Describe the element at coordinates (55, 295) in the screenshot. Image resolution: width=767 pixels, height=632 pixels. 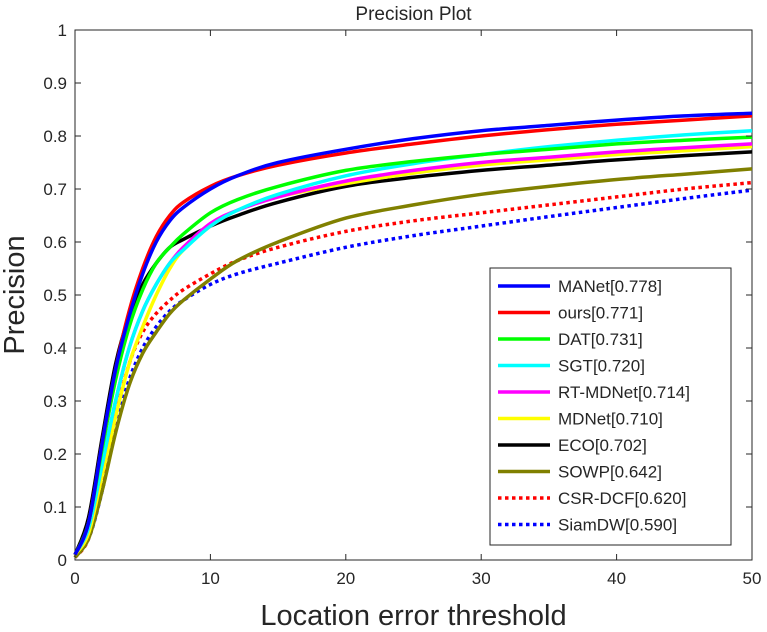
I see `y-tick-label: 0.5` at that location.